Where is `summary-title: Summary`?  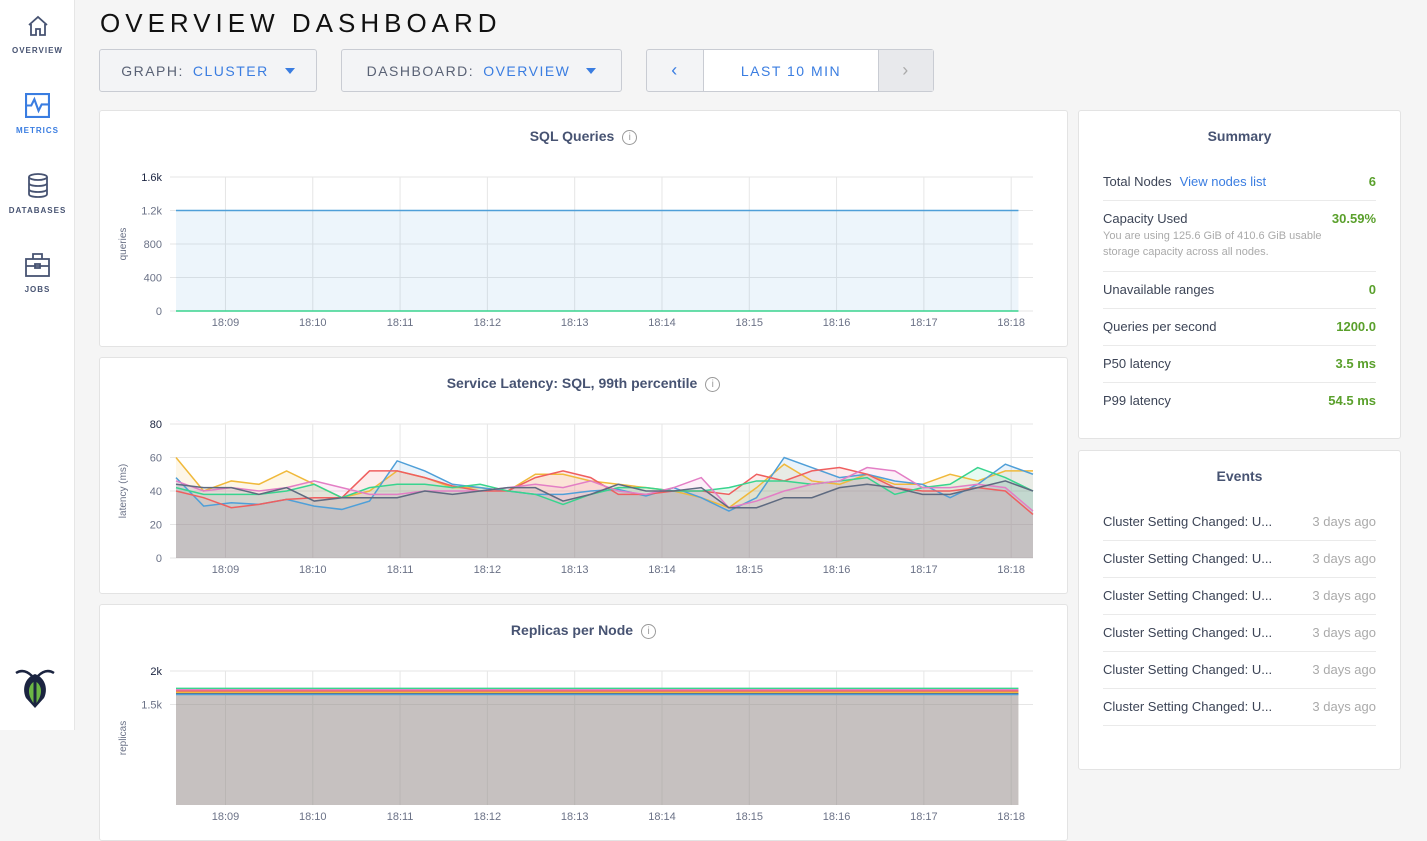
summary-title: Summary is located at coordinates (1239, 136).